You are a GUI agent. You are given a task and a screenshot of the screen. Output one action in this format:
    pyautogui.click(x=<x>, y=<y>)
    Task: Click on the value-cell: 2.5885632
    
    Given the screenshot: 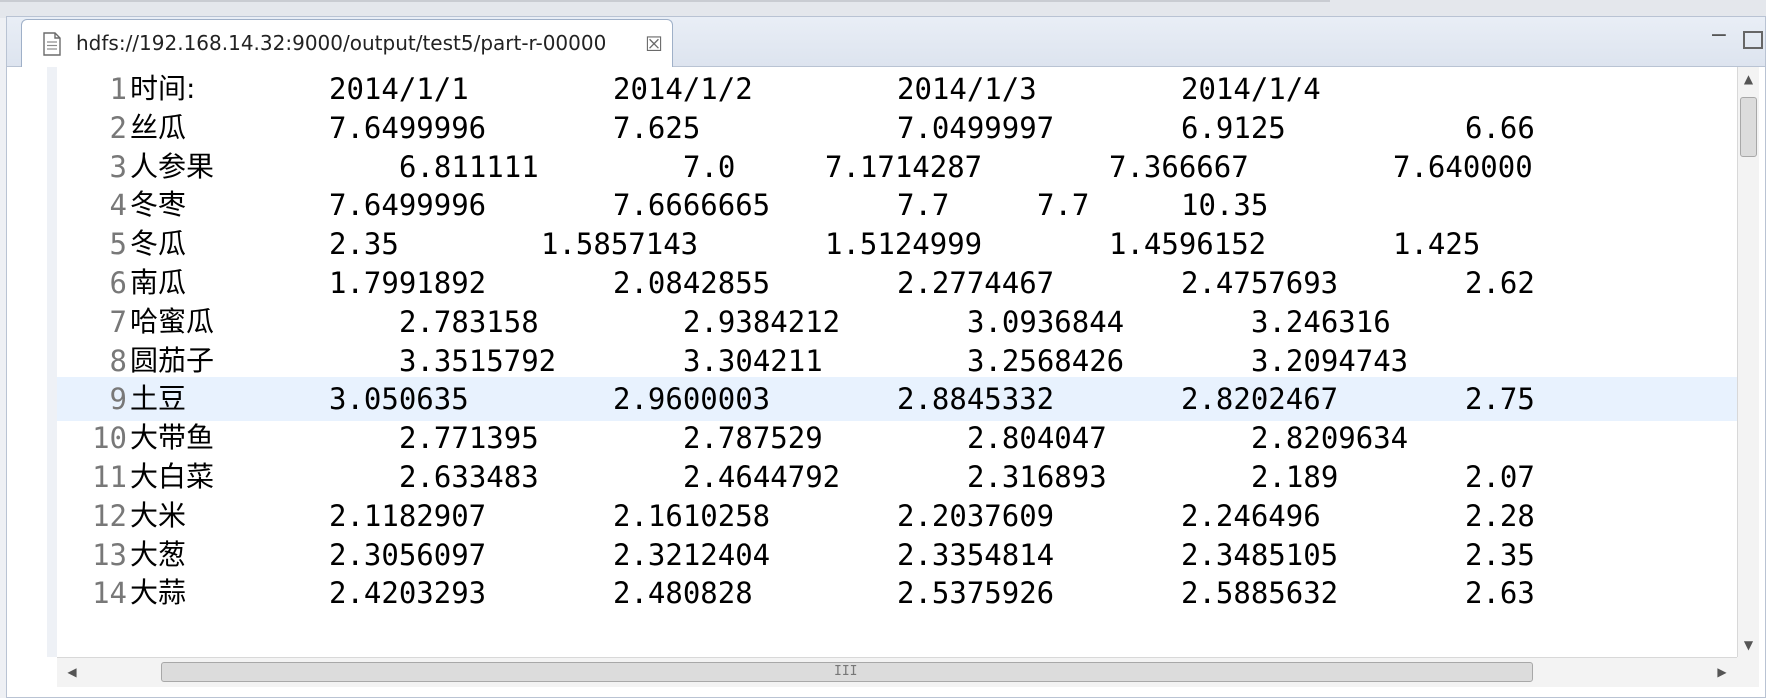 What is the action you would take?
    pyautogui.click(x=1260, y=593)
    